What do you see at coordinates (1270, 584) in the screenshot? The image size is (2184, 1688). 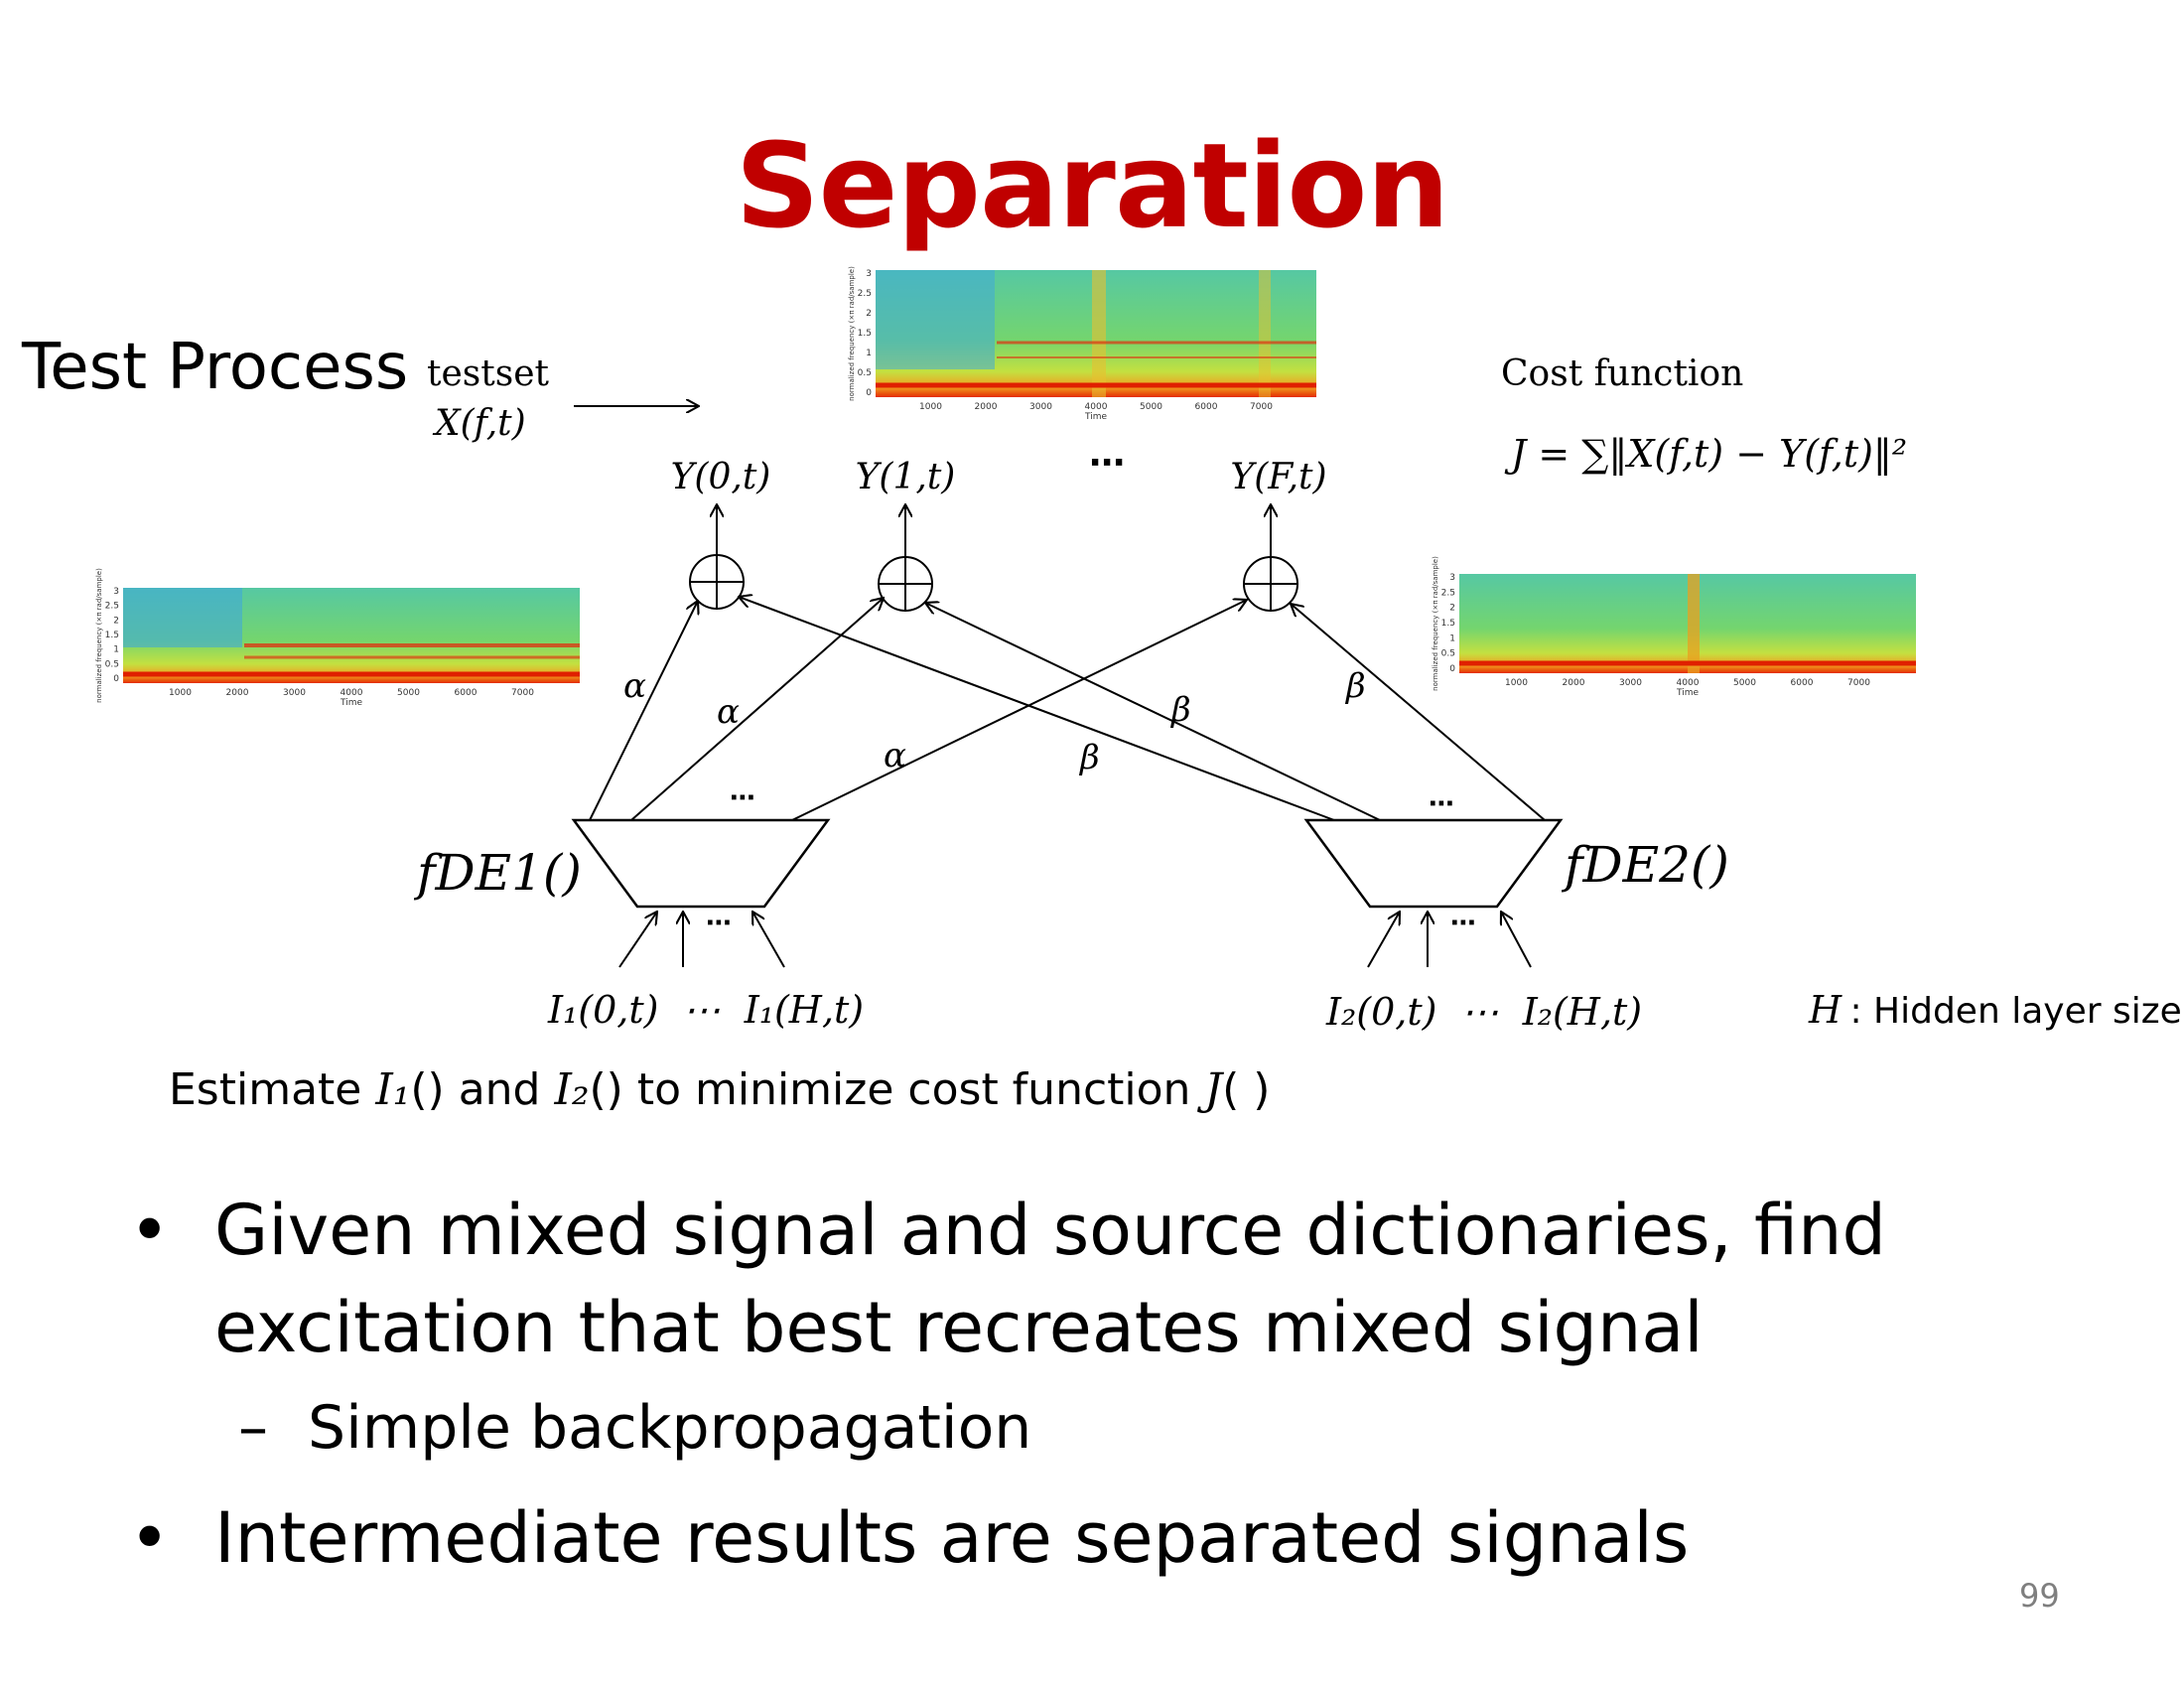 I see `sum-node-F` at bounding box center [1270, 584].